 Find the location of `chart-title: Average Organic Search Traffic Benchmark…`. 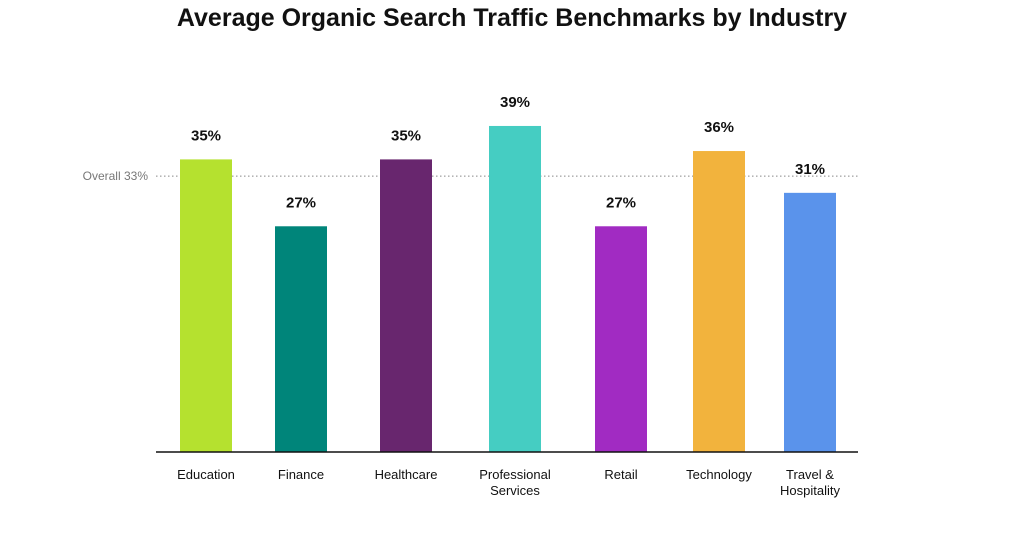

chart-title: Average Organic Search Traffic Benchmark… is located at coordinates (512, 18).